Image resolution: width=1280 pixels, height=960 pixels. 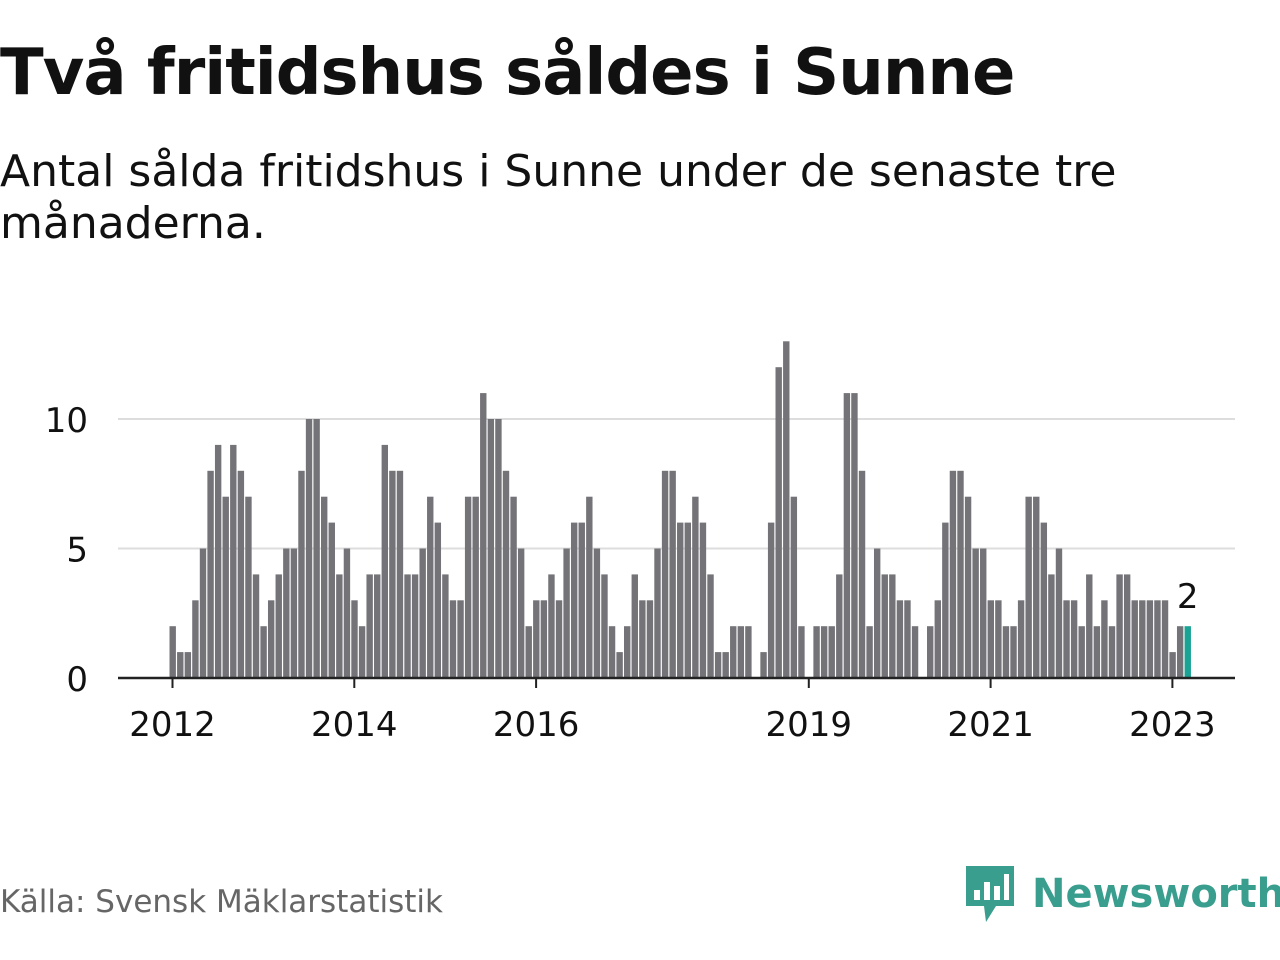 I want to click on x-tick-label: 2019, so click(x=809, y=725).